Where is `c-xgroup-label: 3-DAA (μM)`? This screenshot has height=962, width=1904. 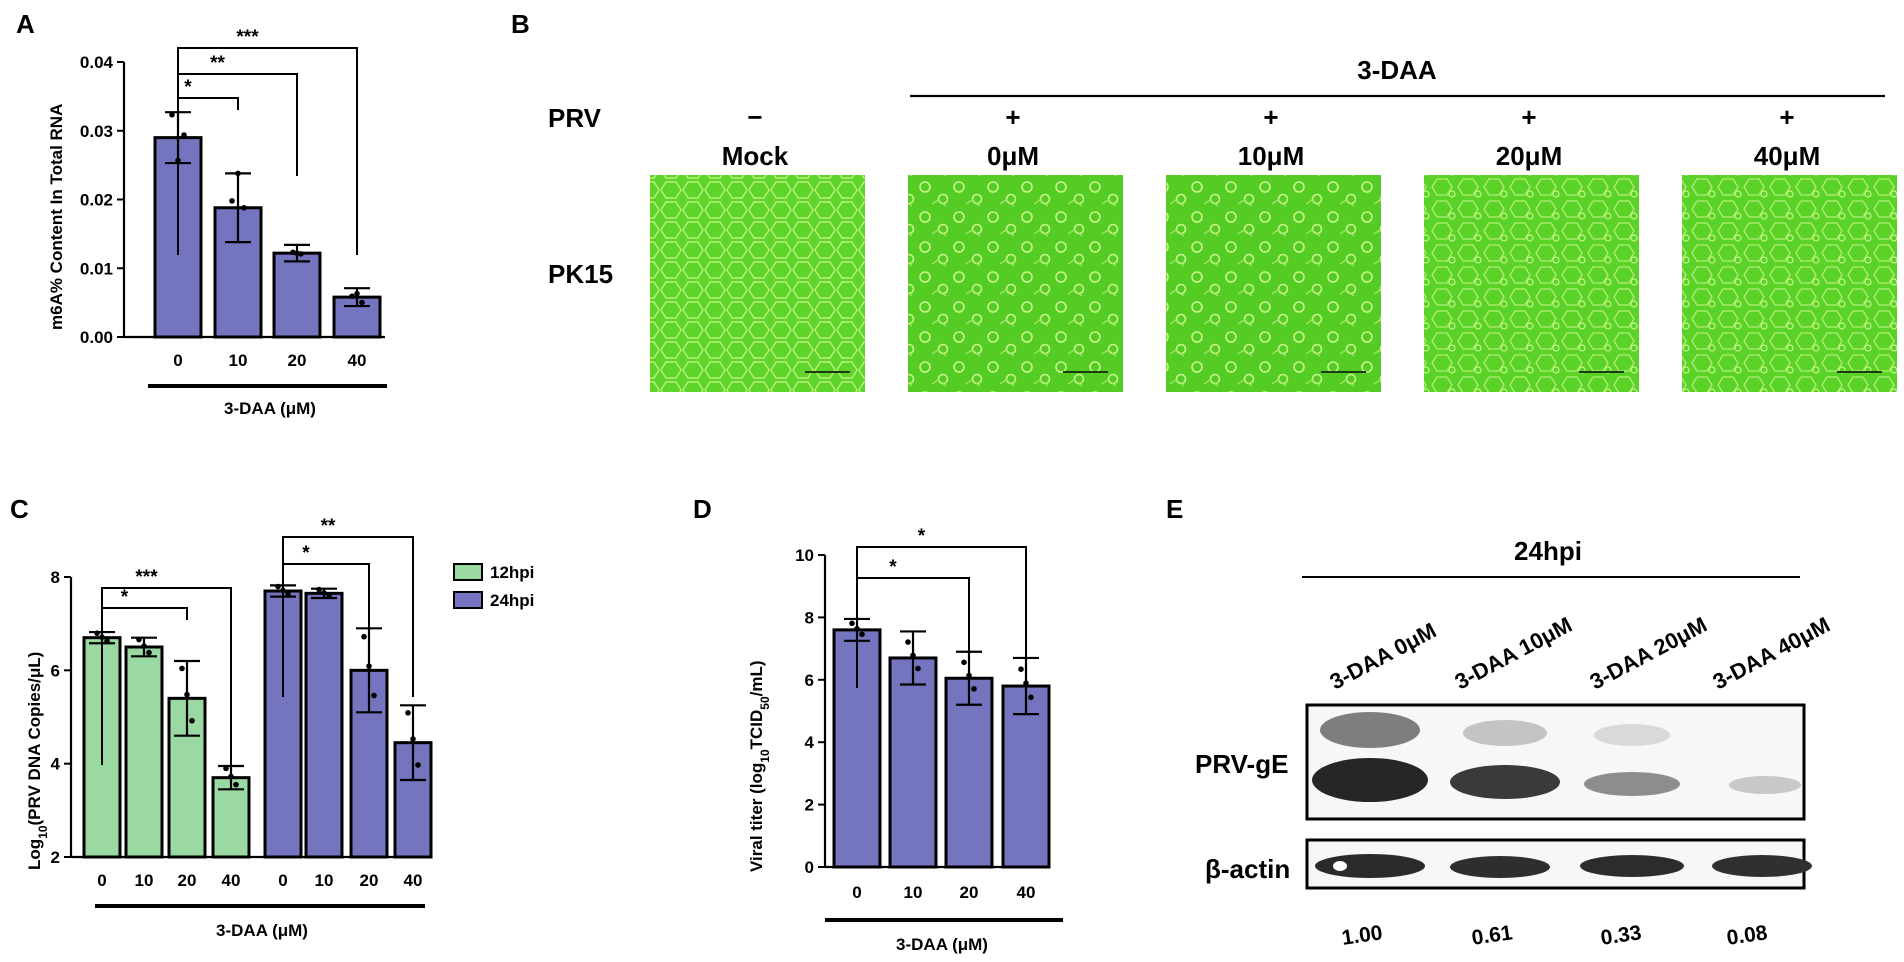
c-xgroup-label: 3-DAA (μM) is located at coordinates (262, 930).